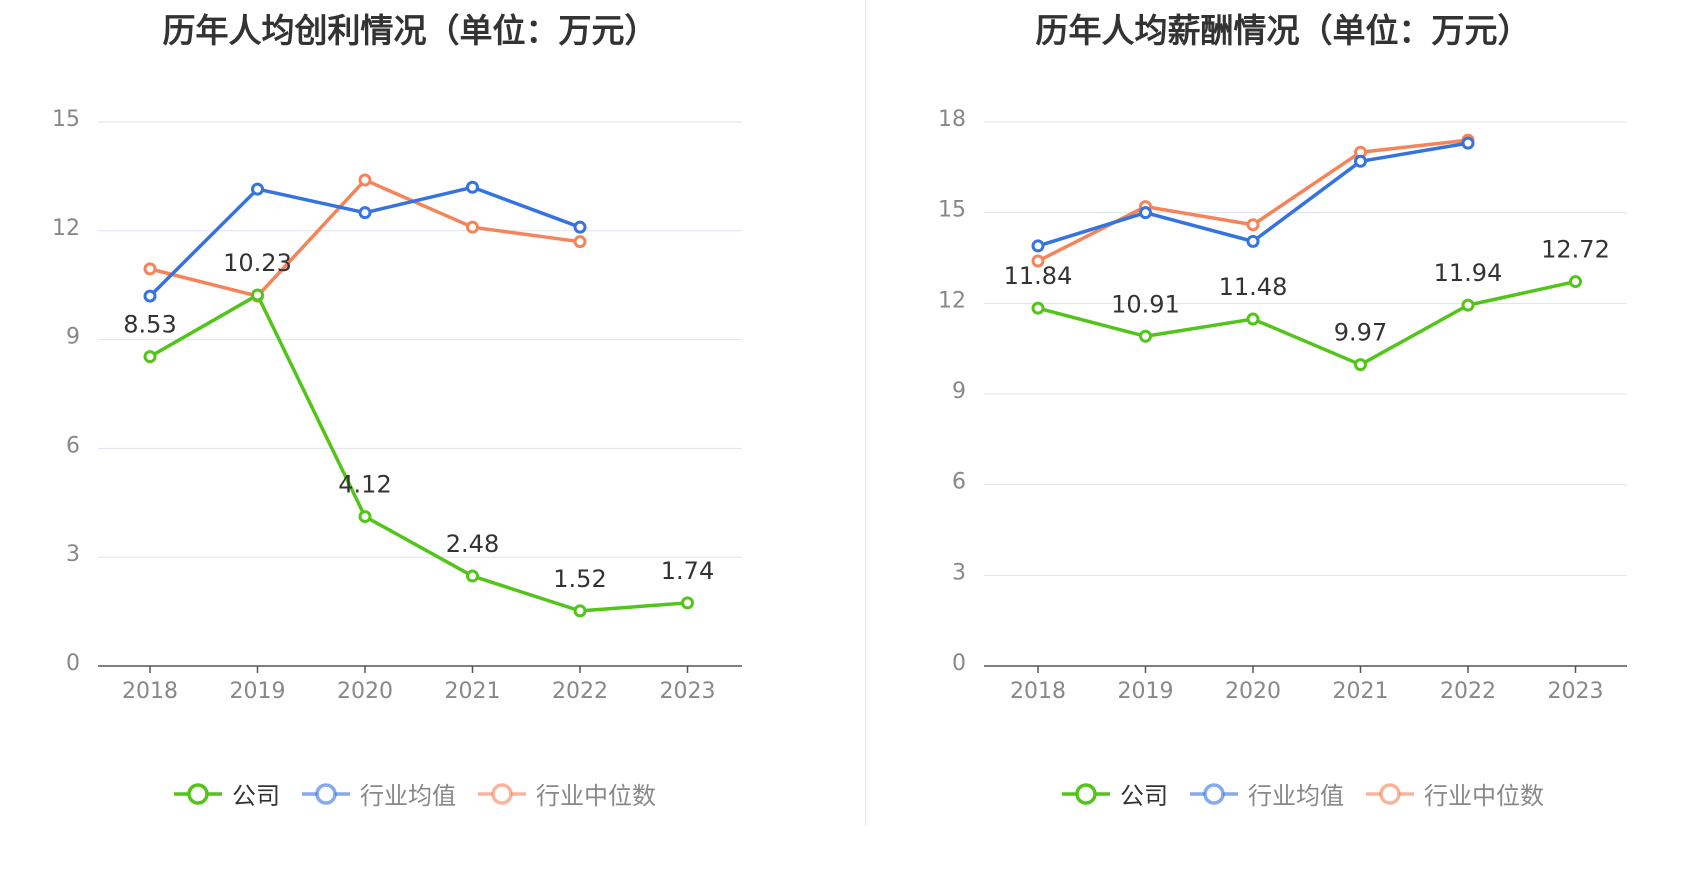 The width and height of the screenshot is (1700, 874). I want to click on data-label: 2.48, so click(472, 544).